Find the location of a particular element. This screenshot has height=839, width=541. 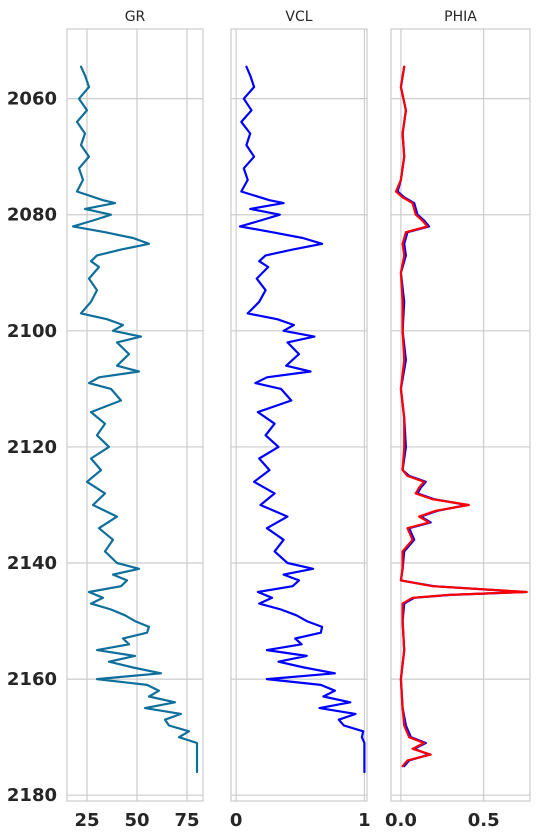

phia-title: PHIA is located at coordinates (460, 17).